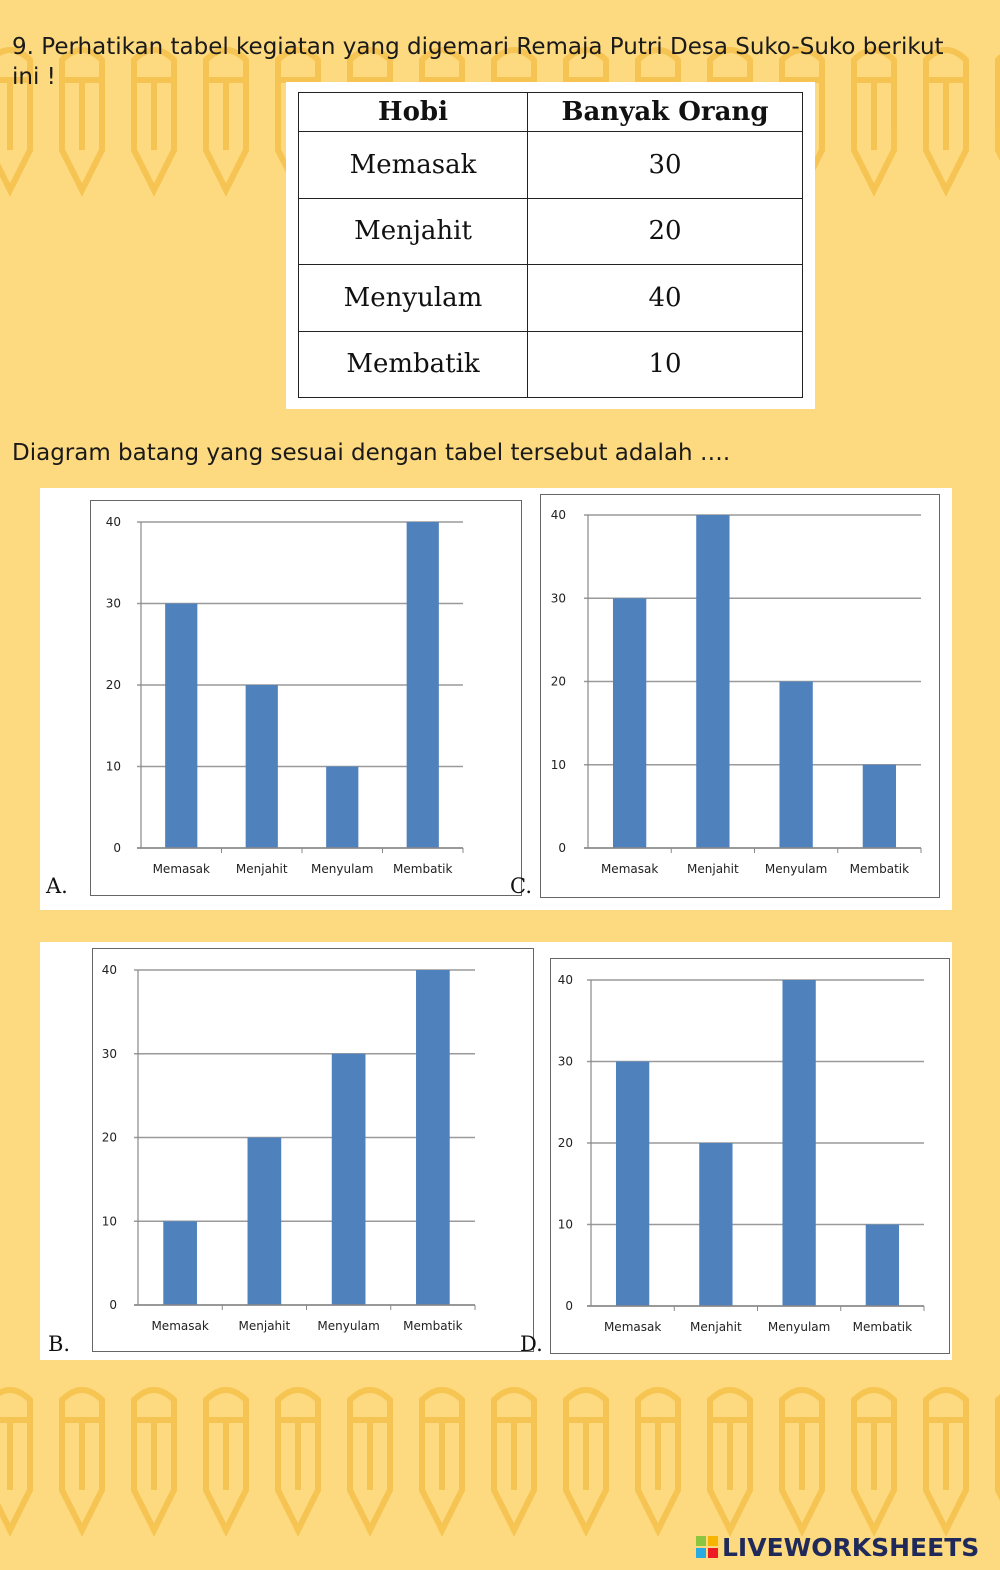 Image resolution: width=1000 pixels, height=1570 pixels. Describe the element at coordinates (413, 165) in the screenshot. I see `cell-hobi: Memasak` at that location.